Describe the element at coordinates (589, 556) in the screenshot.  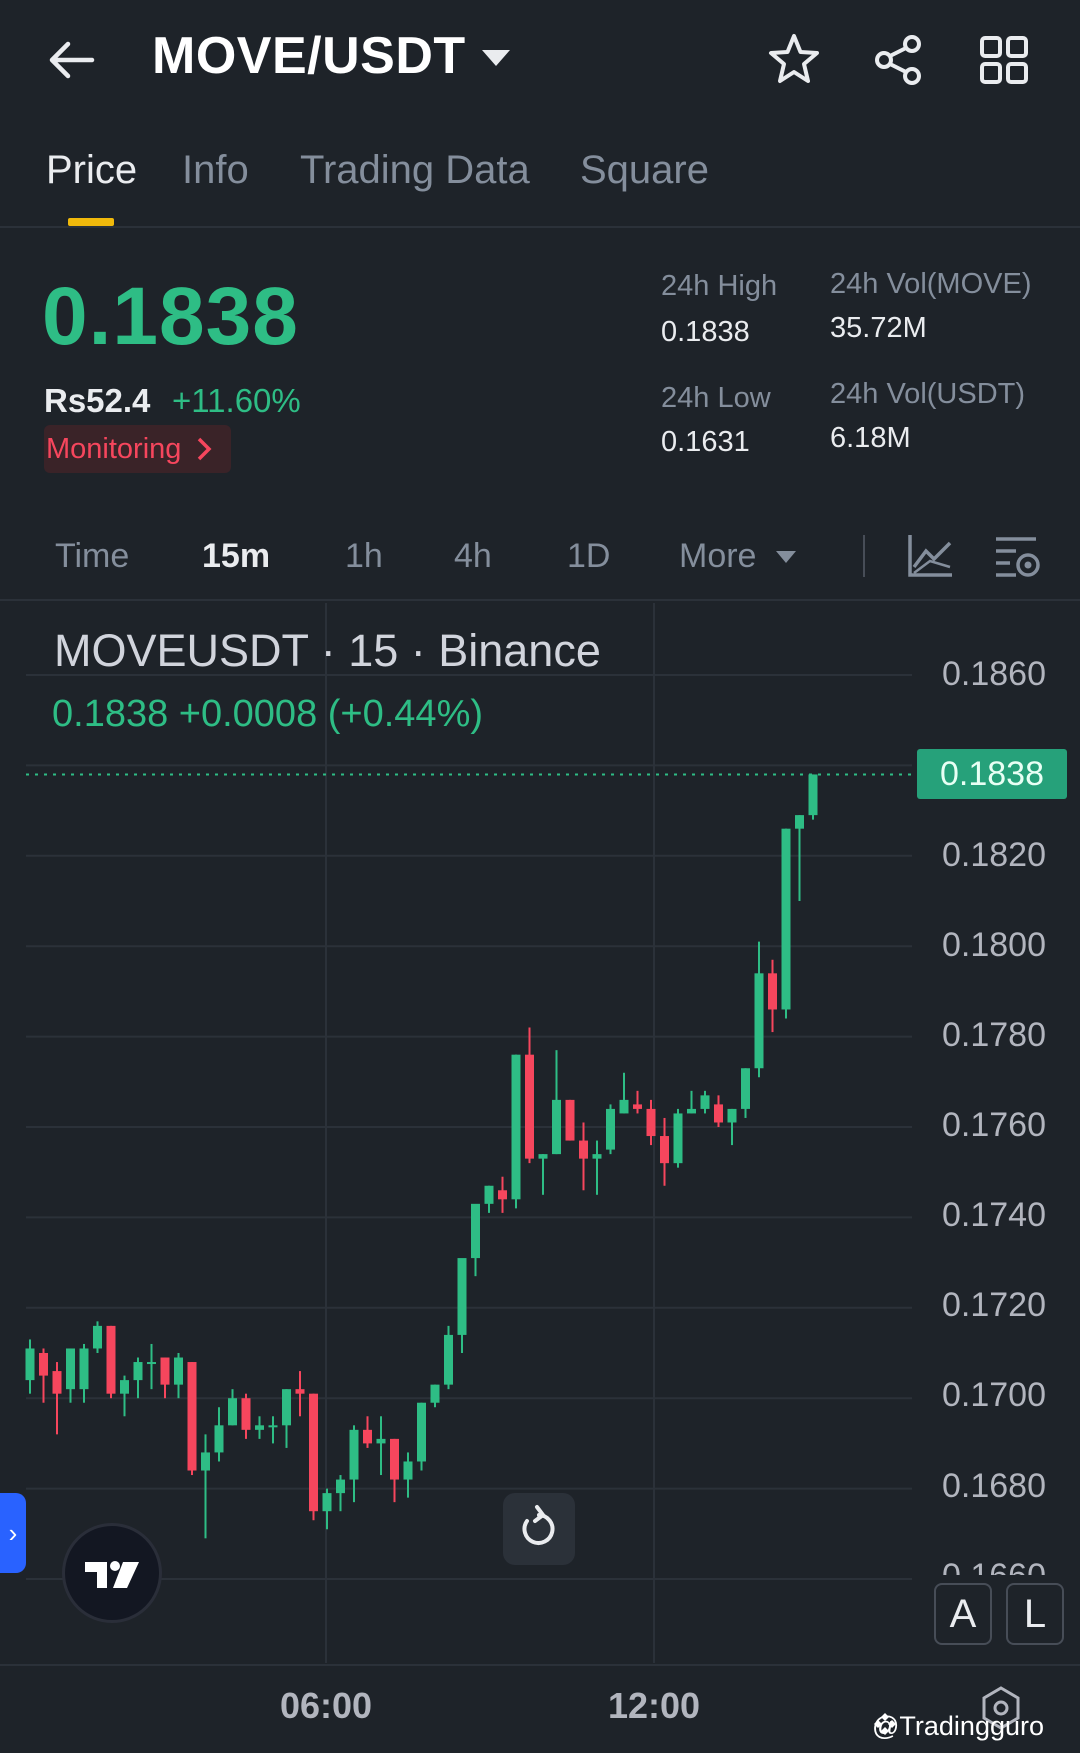
I see `interval-1d: 1D` at that location.